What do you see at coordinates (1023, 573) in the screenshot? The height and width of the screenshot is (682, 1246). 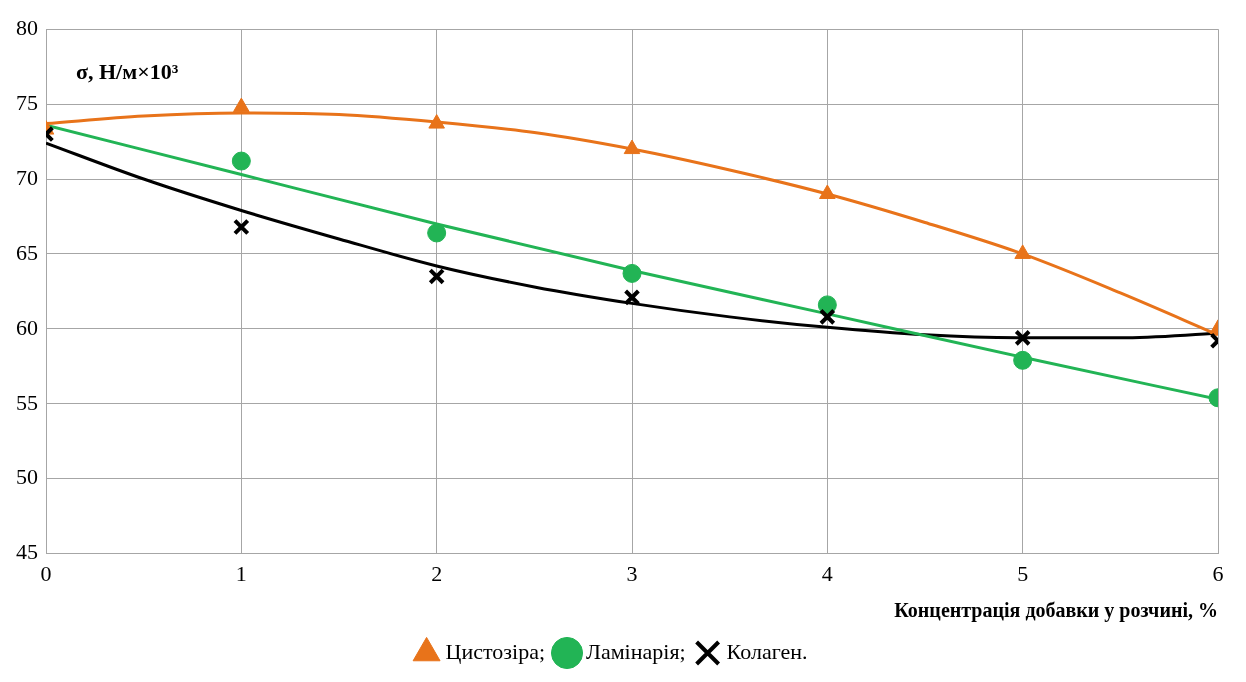 I see `x-tick-label: 5` at bounding box center [1023, 573].